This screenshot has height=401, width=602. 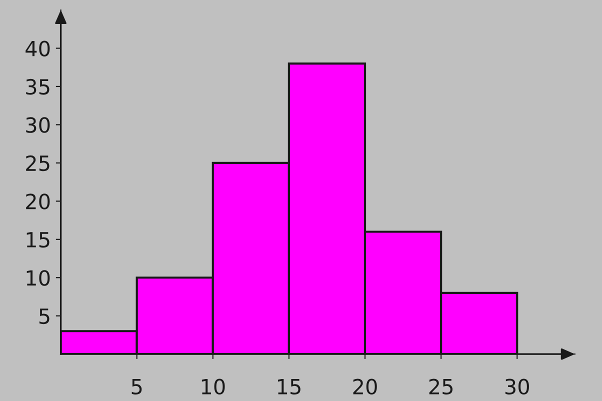 I want to click on y-tick-label: 20, so click(x=38, y=202).